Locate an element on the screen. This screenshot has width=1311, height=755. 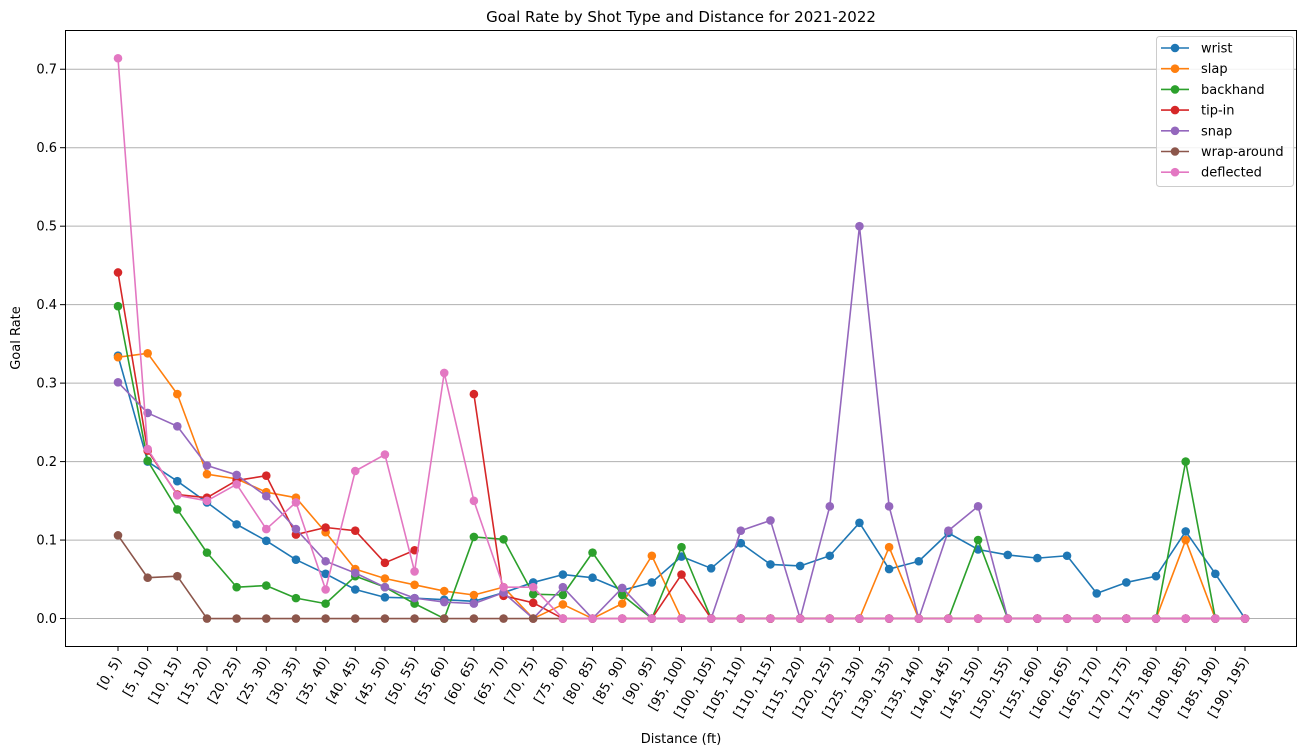
legend-label: backhand is located at coordinates (1233, 90).